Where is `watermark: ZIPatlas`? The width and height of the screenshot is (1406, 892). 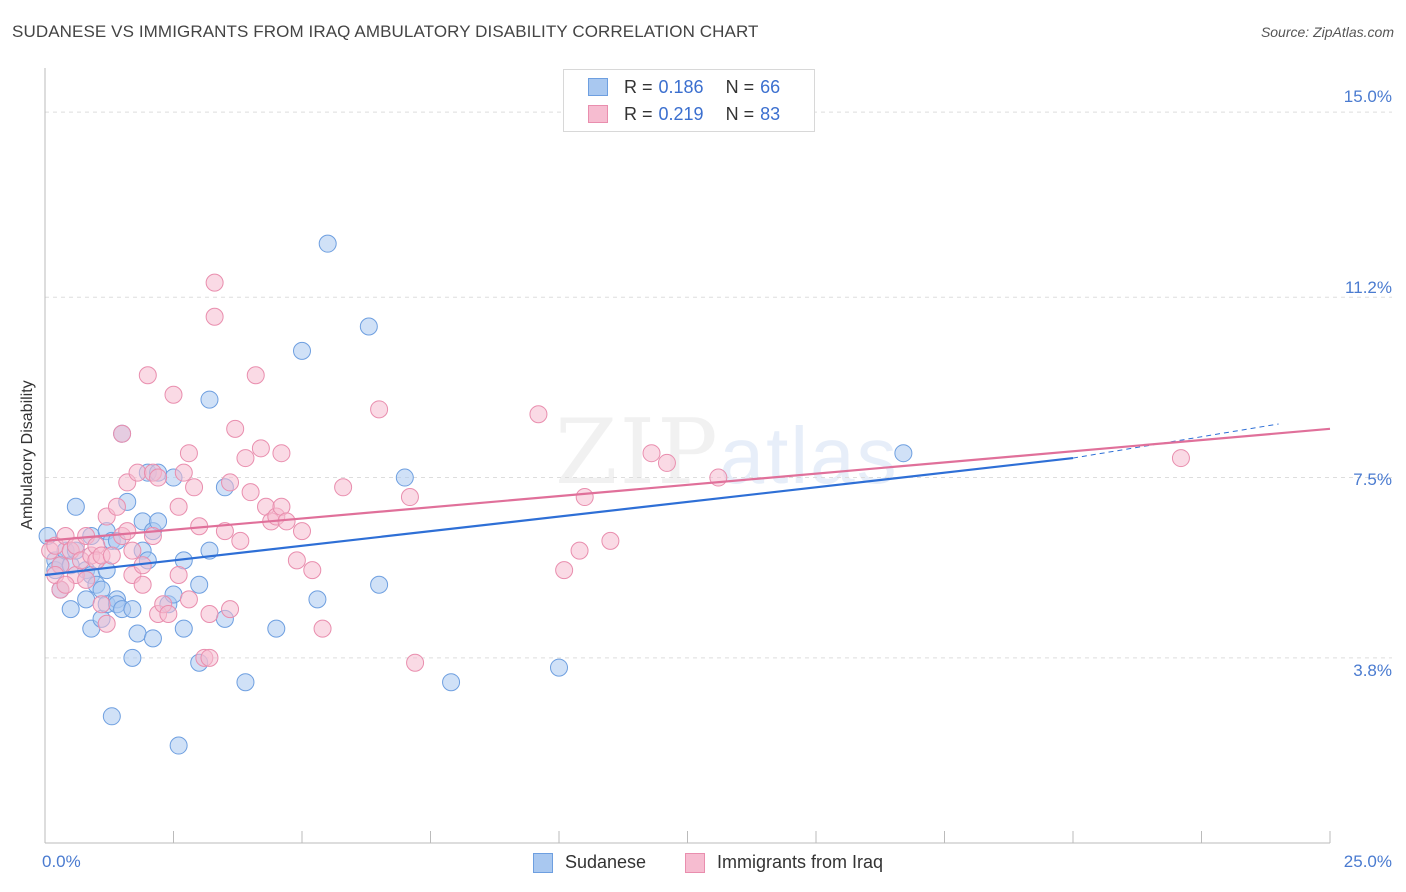
watermark: ZIPatlas is located at coordinates (727, 452).